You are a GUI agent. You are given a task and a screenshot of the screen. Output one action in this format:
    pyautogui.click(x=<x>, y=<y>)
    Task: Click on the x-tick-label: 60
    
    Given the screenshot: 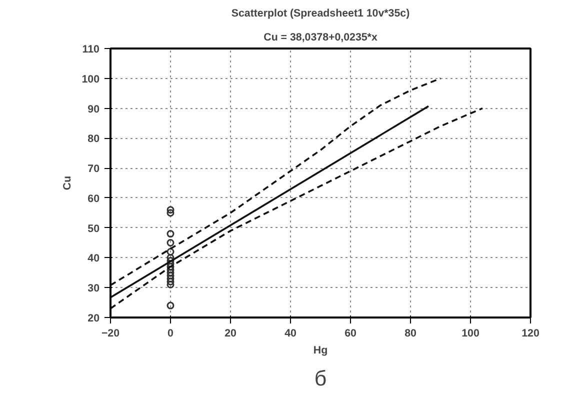 What is the action you would take?
    pyautogui.click(x=350, y=334)
    